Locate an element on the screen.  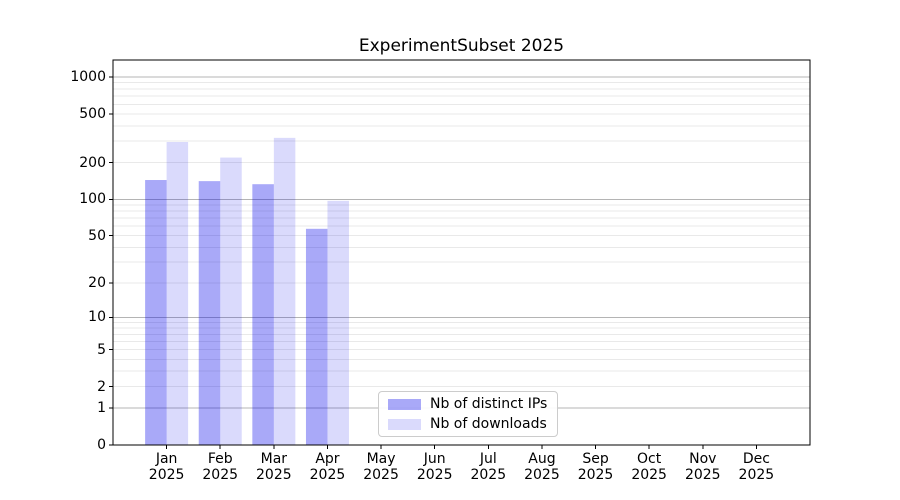
legend-label-distinct-ips: Nb of distinct IPs is located at coordinates (489, 403).